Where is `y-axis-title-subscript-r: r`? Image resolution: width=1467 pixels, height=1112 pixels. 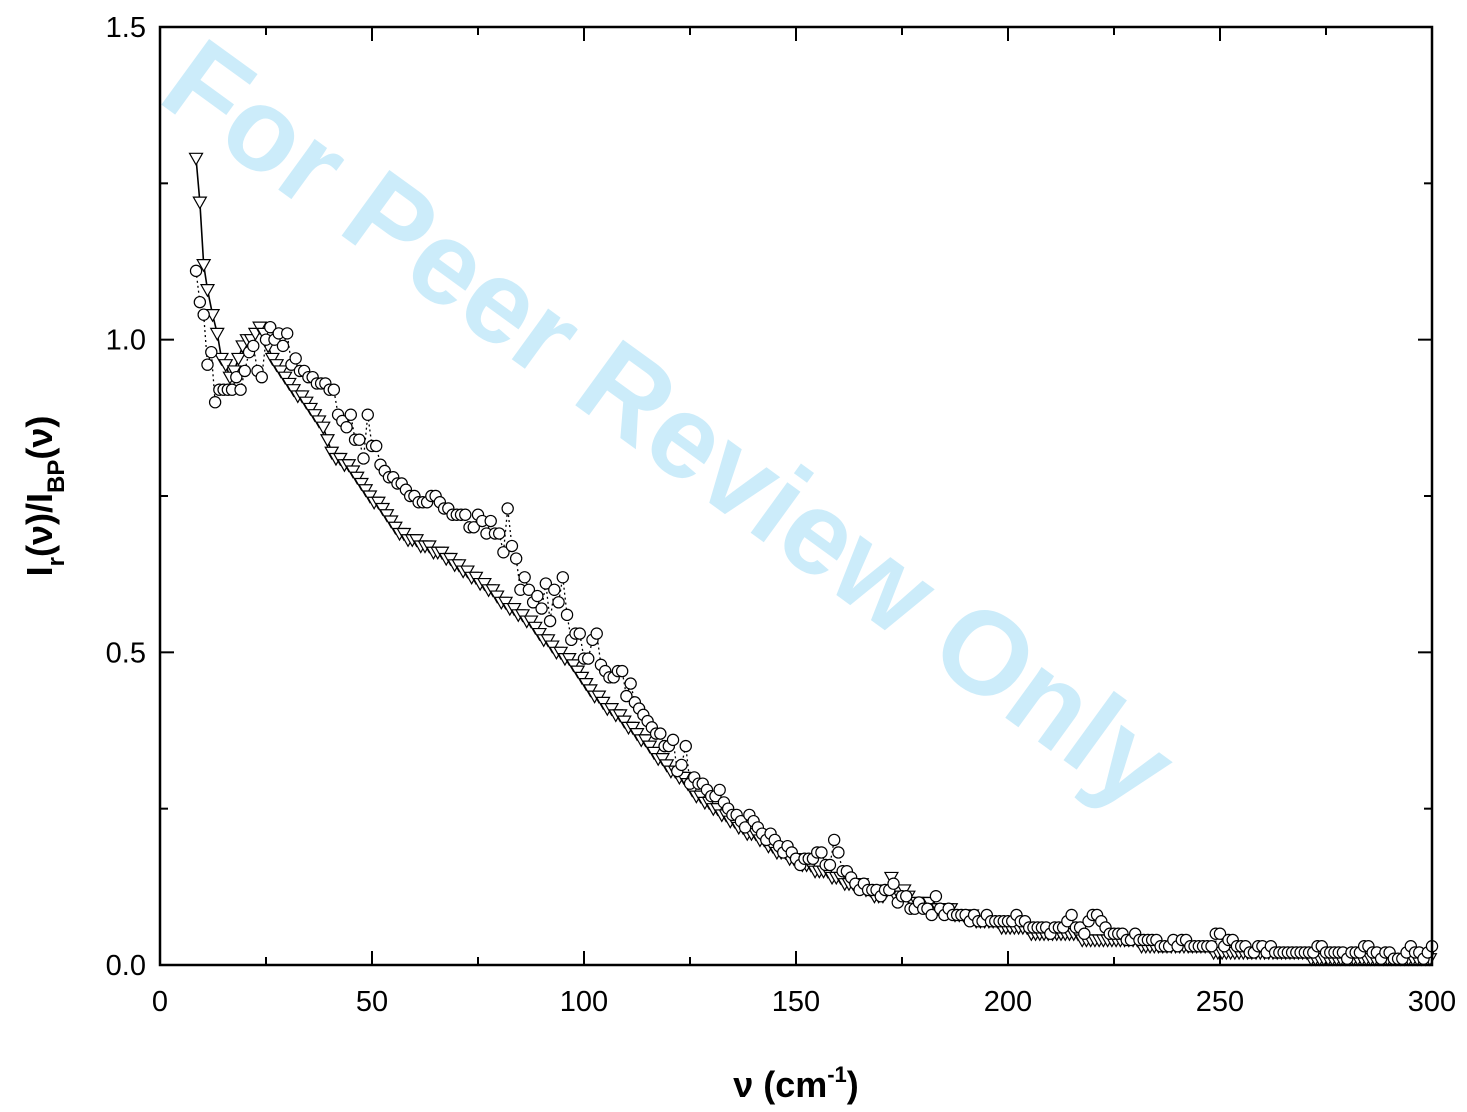 y-axis-title-subscript-r: r is located at coordinates (56, 561).